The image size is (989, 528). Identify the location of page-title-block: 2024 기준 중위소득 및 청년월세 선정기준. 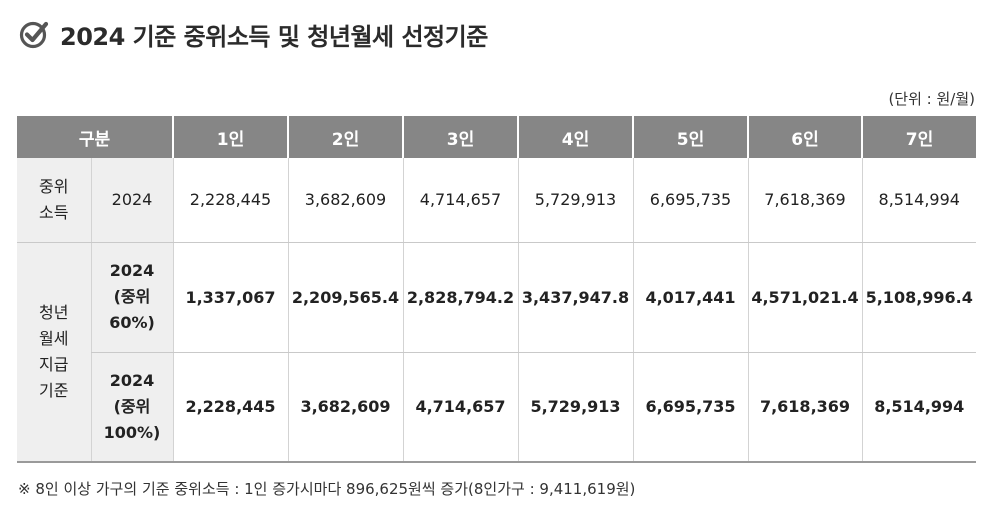
(253, 34).